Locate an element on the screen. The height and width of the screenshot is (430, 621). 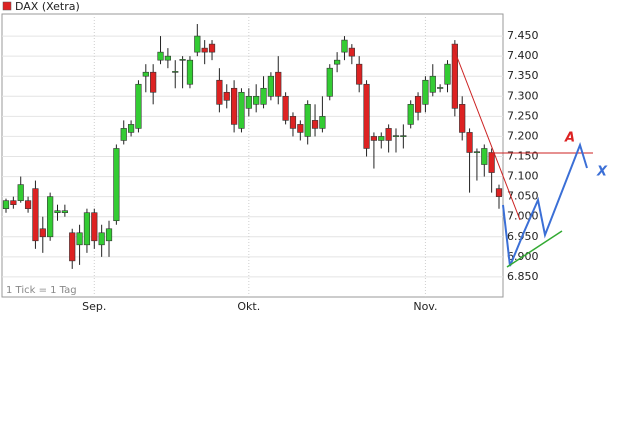
x-tick-label: Nov. is located at coordinates (425, 306).